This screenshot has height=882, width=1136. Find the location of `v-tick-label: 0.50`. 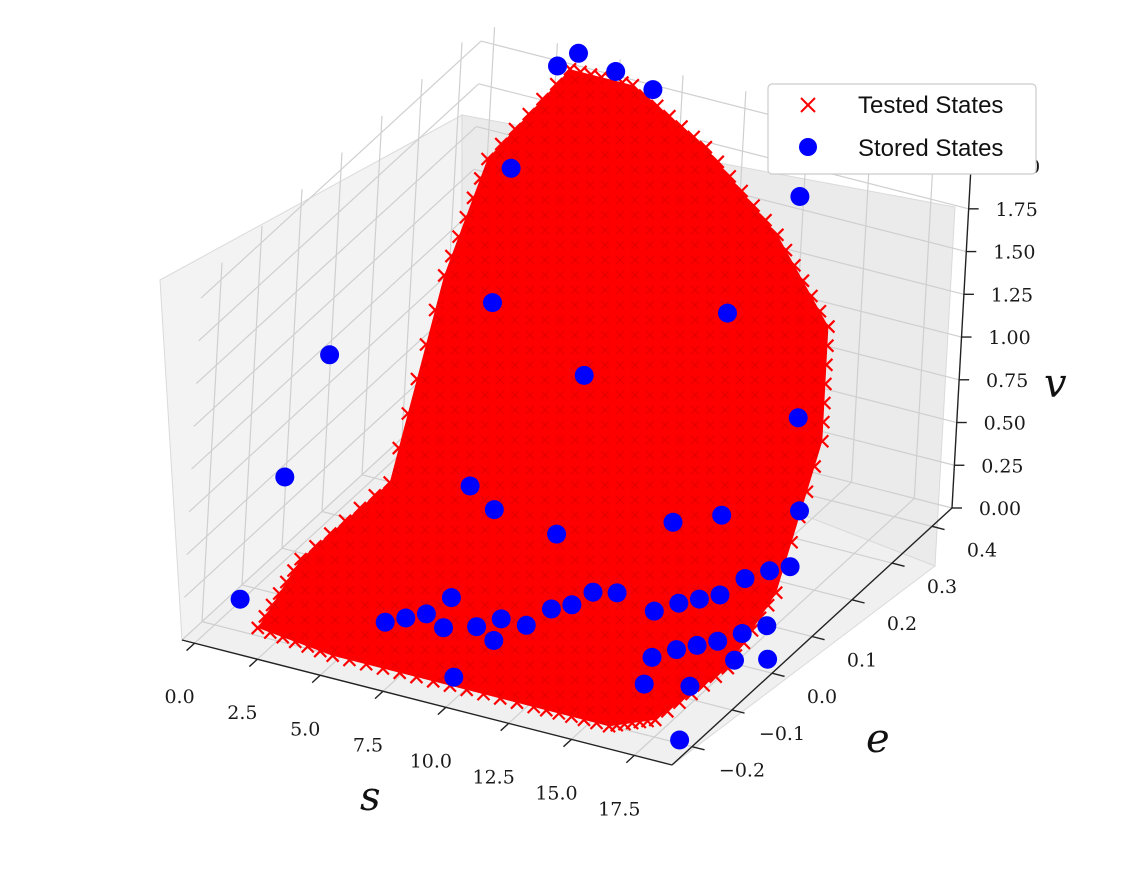

v-tick-label: 0.50 is located at coordinates (1005, 424).